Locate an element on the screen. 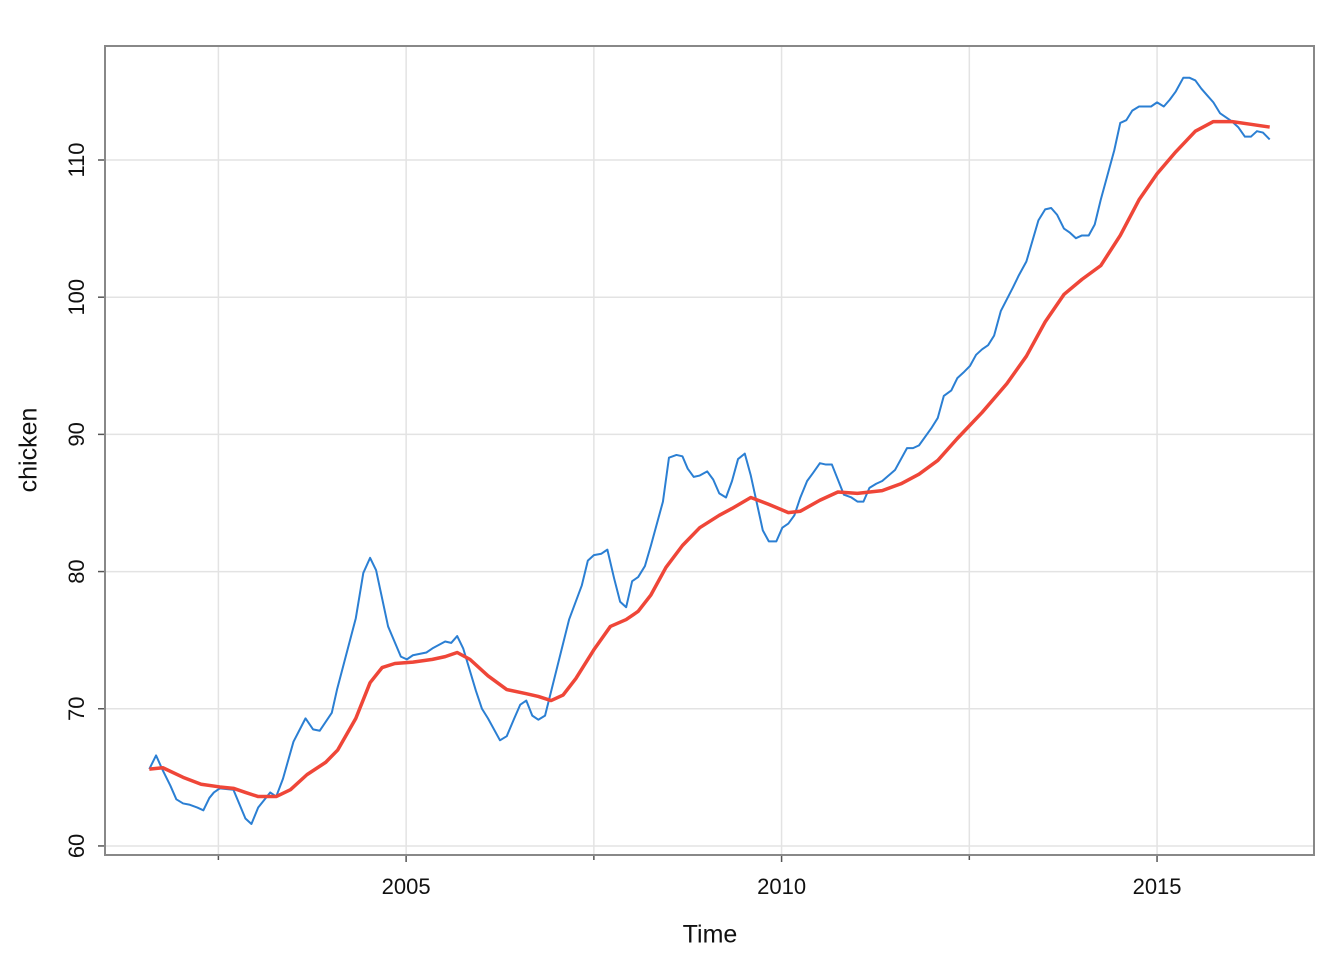 The width and height of the screenshot is (1344, 960). x-tick-label: 2010 is located at coordinates (781, 886).